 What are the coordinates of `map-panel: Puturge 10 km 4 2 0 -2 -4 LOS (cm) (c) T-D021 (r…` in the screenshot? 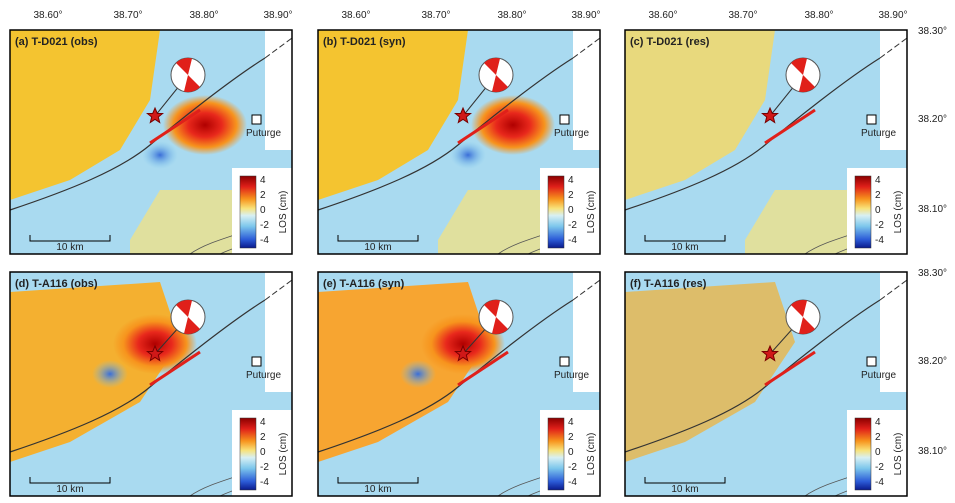 It's located at (766, 142).